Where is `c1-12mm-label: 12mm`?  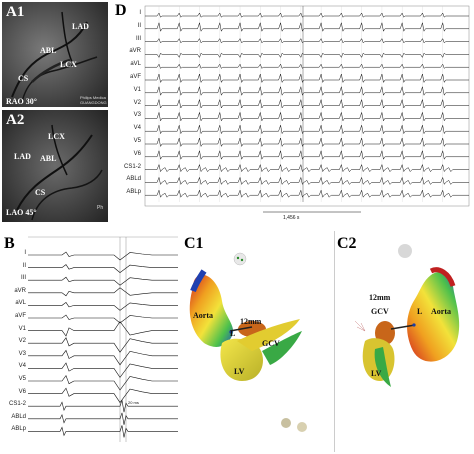 c1-12mm-label: 12mm is located at coordinates (251, 321).